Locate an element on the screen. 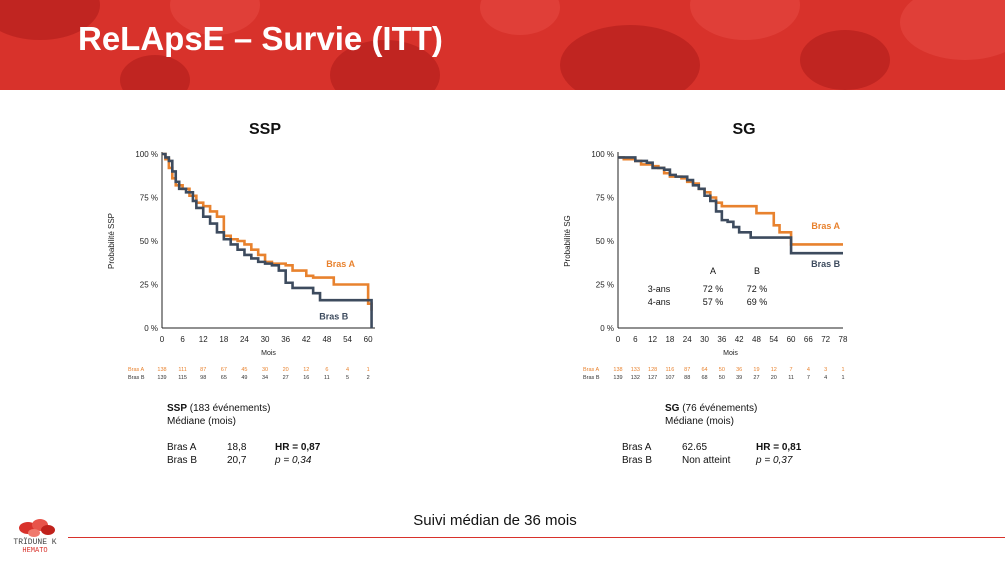 This screenshot has height=564, width=1005. ssp-risk-count: 20 is located at coordinates (286, 370).